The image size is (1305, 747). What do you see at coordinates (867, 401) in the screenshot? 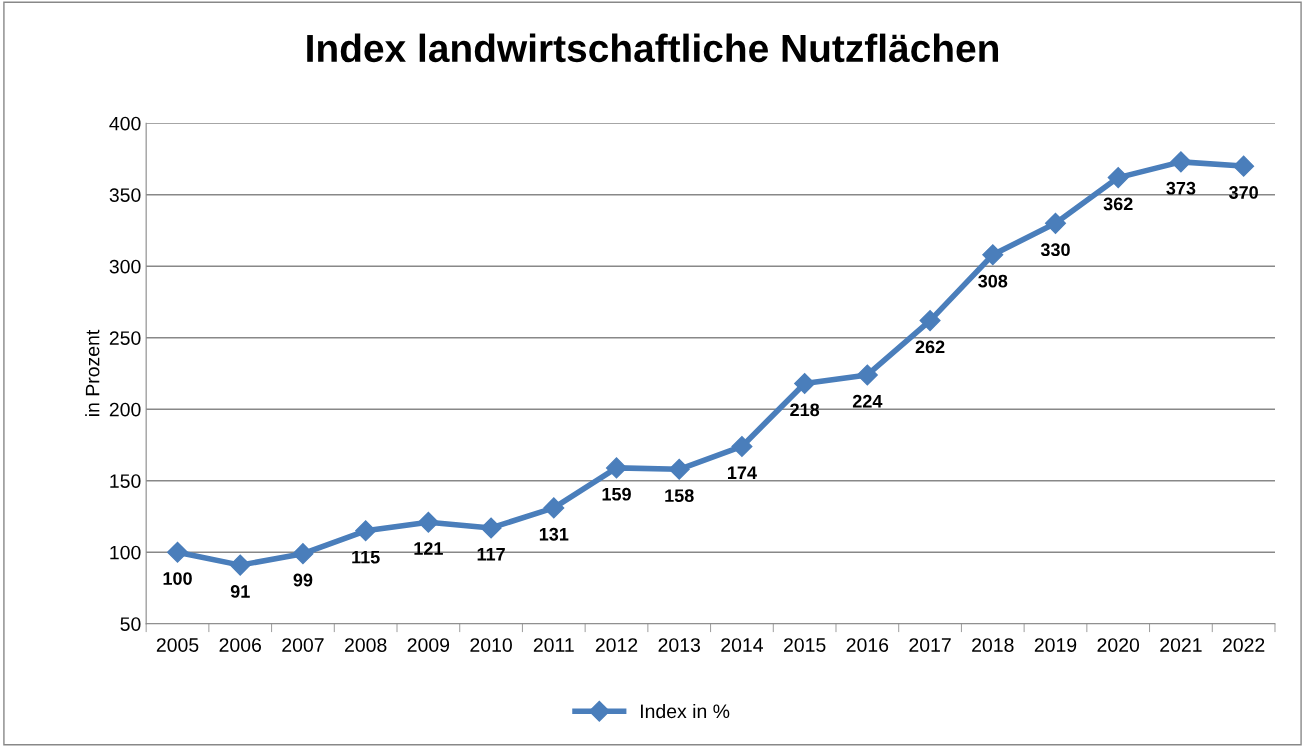
I see `data-label: 224` at bounding box center [867, 401].